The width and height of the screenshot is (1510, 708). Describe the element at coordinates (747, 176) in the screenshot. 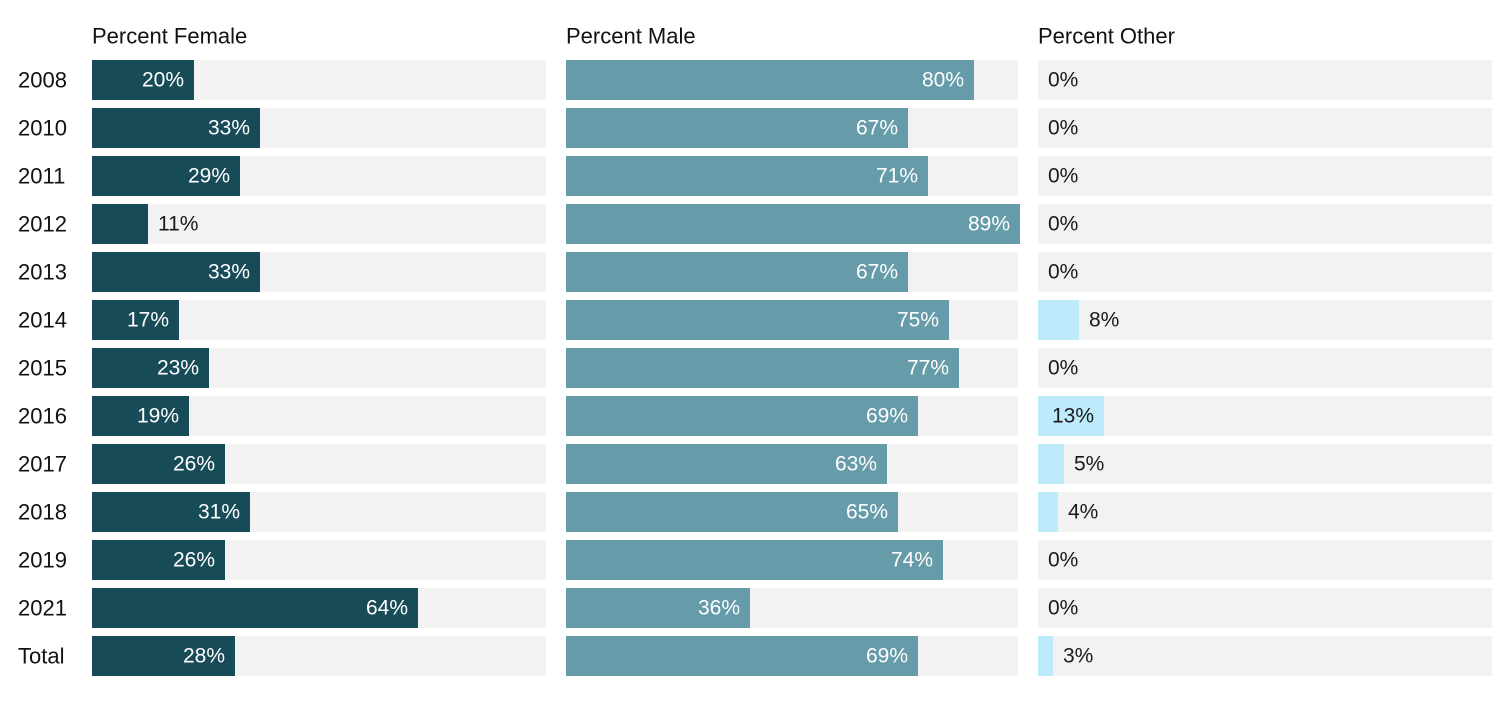

I see `bar-percent-male-2011` at that location.